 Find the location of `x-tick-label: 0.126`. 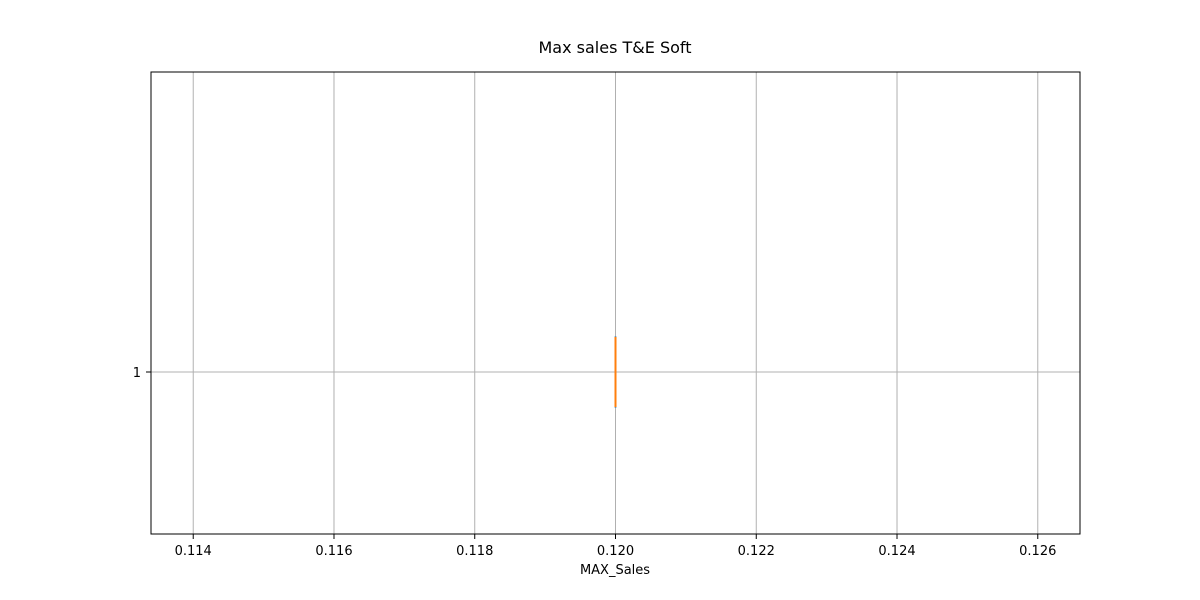

x-tick-label: 0.126 is located at coordinates (1037, 551).